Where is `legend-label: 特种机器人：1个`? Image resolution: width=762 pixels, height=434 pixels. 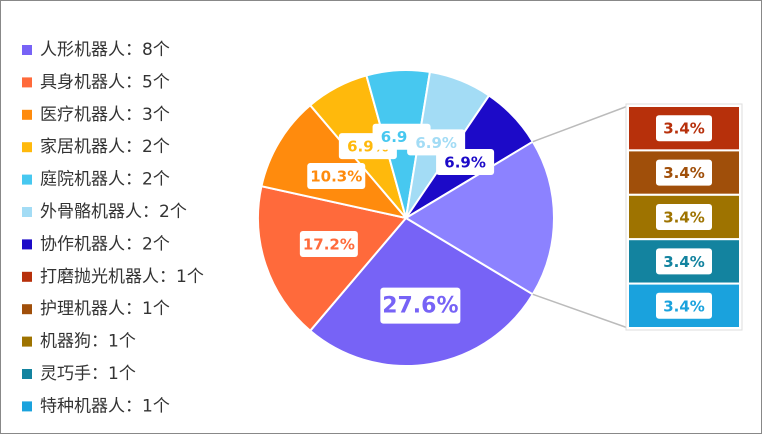
legend-label: 特种机器人：1个 is located at coordinates (105, 406).